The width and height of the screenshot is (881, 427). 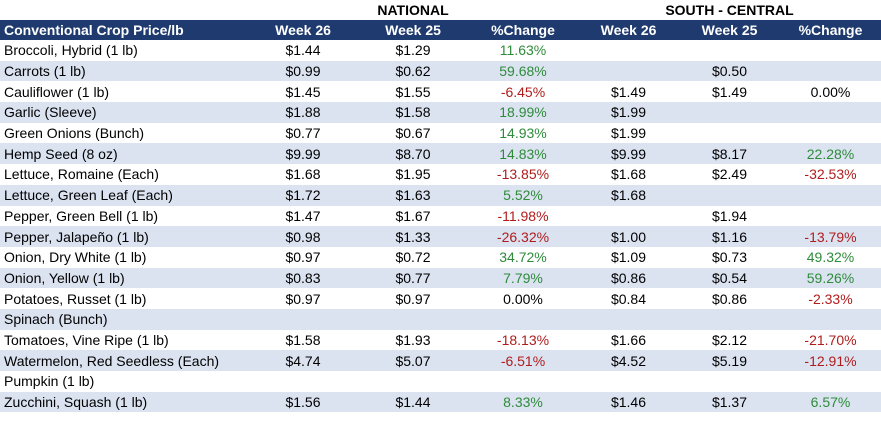 What do you see at coordinates (523, 215) in the screenshot?
I see `cell-national-change: -11.98%` at bounding box center [523, 215].